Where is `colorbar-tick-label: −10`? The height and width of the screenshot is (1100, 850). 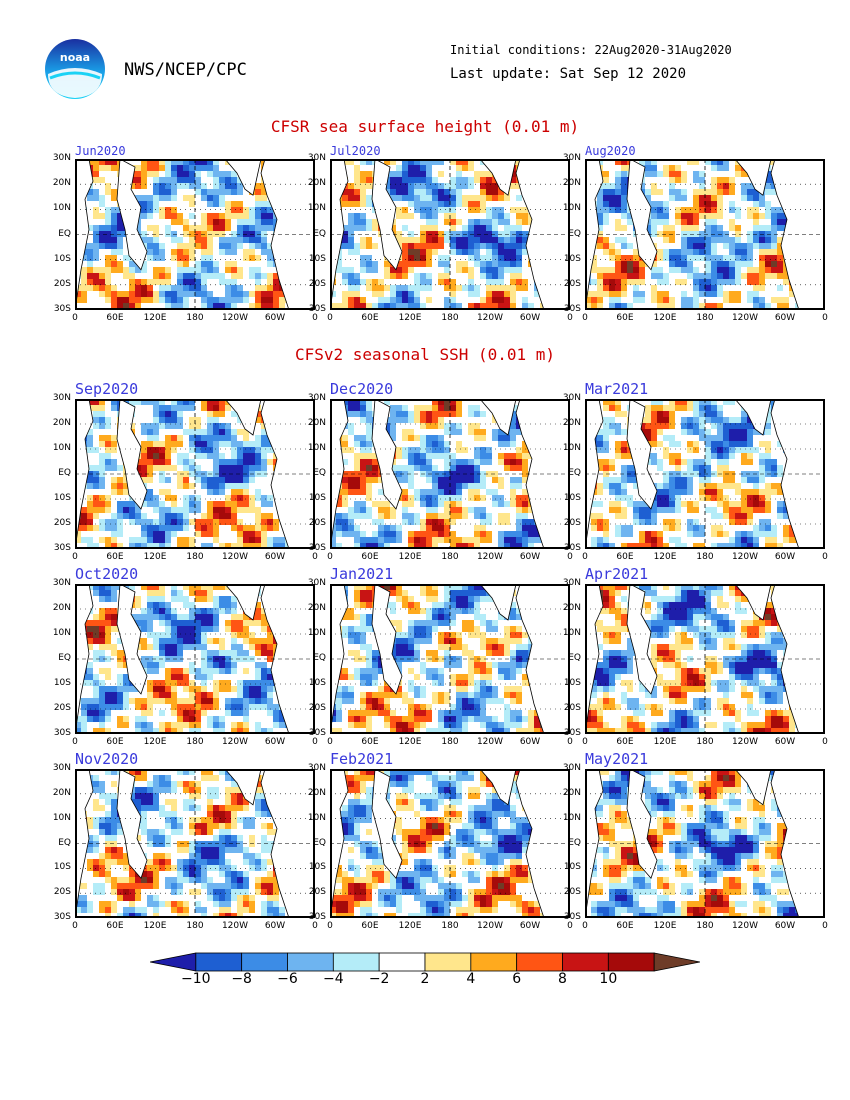 colorbar-tick-label: −10 is located at coordinates (196, 979).